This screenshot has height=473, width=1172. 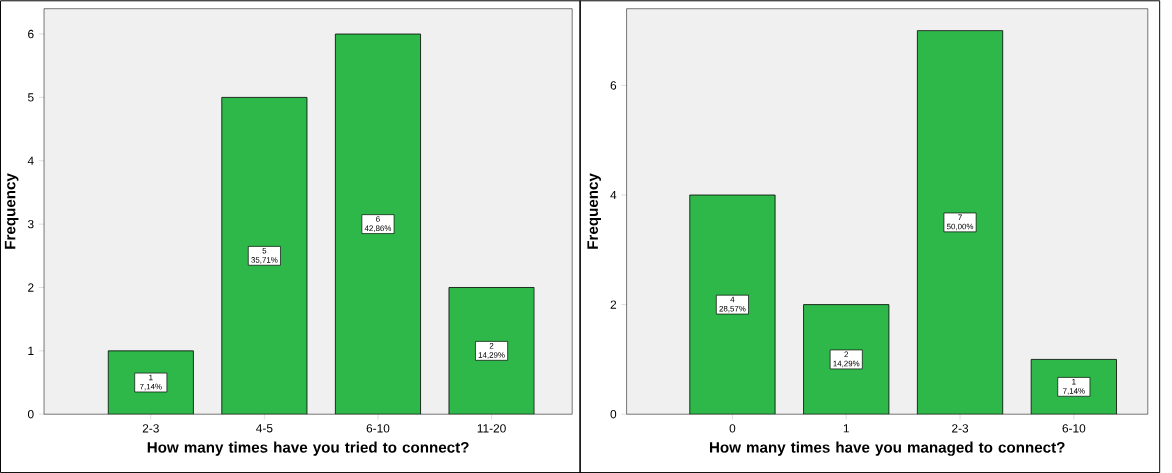 I want to click on x-tick-label: 11-20, so click(x=491, y=428).